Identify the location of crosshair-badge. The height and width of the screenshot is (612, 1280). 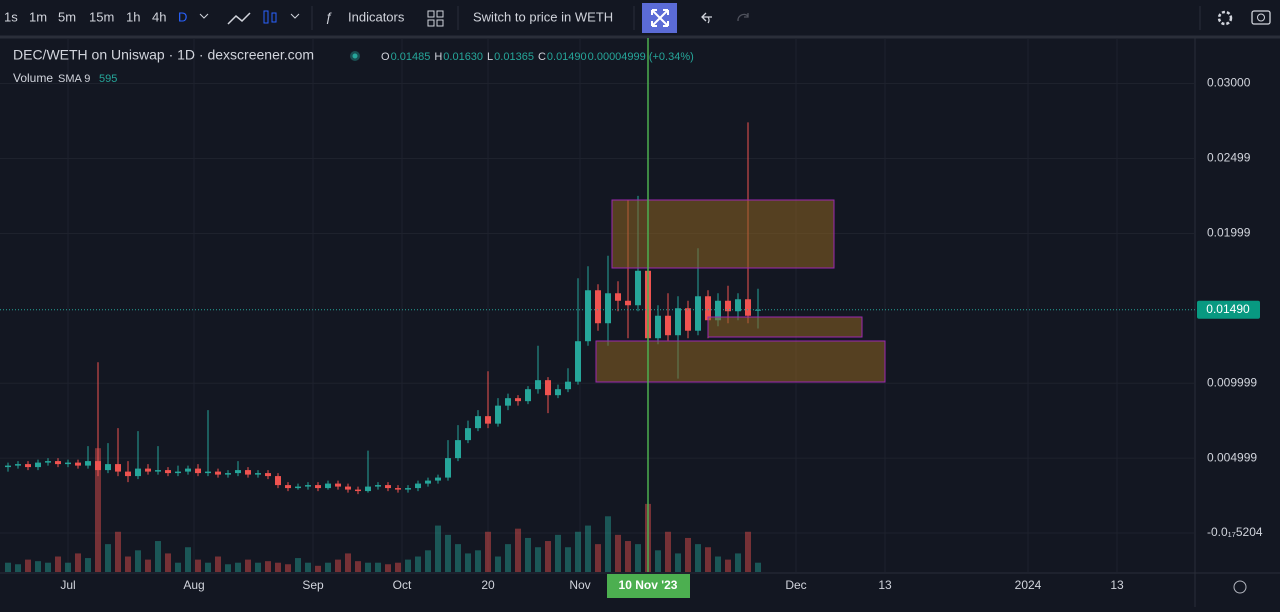
(648, 586).